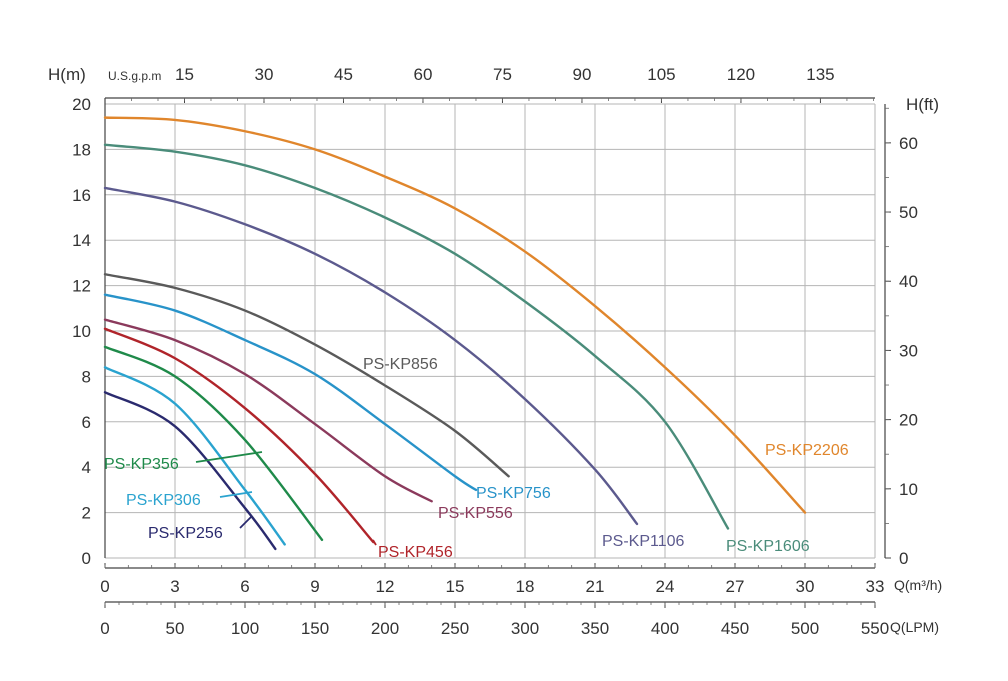 This screenshot has width=1008, height=681. I want to click on label-ps-kp2206: PS-KP2206, so click(807, 450).